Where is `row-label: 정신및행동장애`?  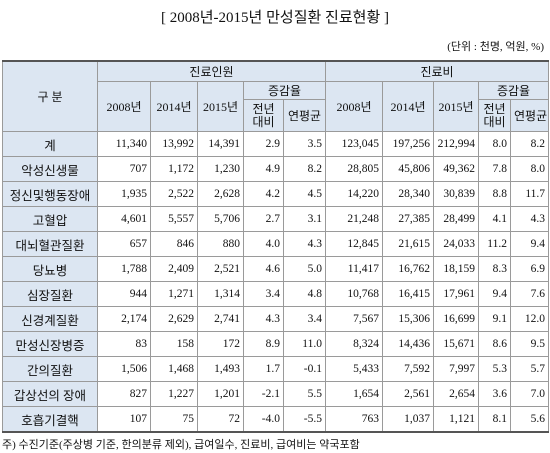
row-label: 정신및행동장애 is located at coordinates (50, 194).